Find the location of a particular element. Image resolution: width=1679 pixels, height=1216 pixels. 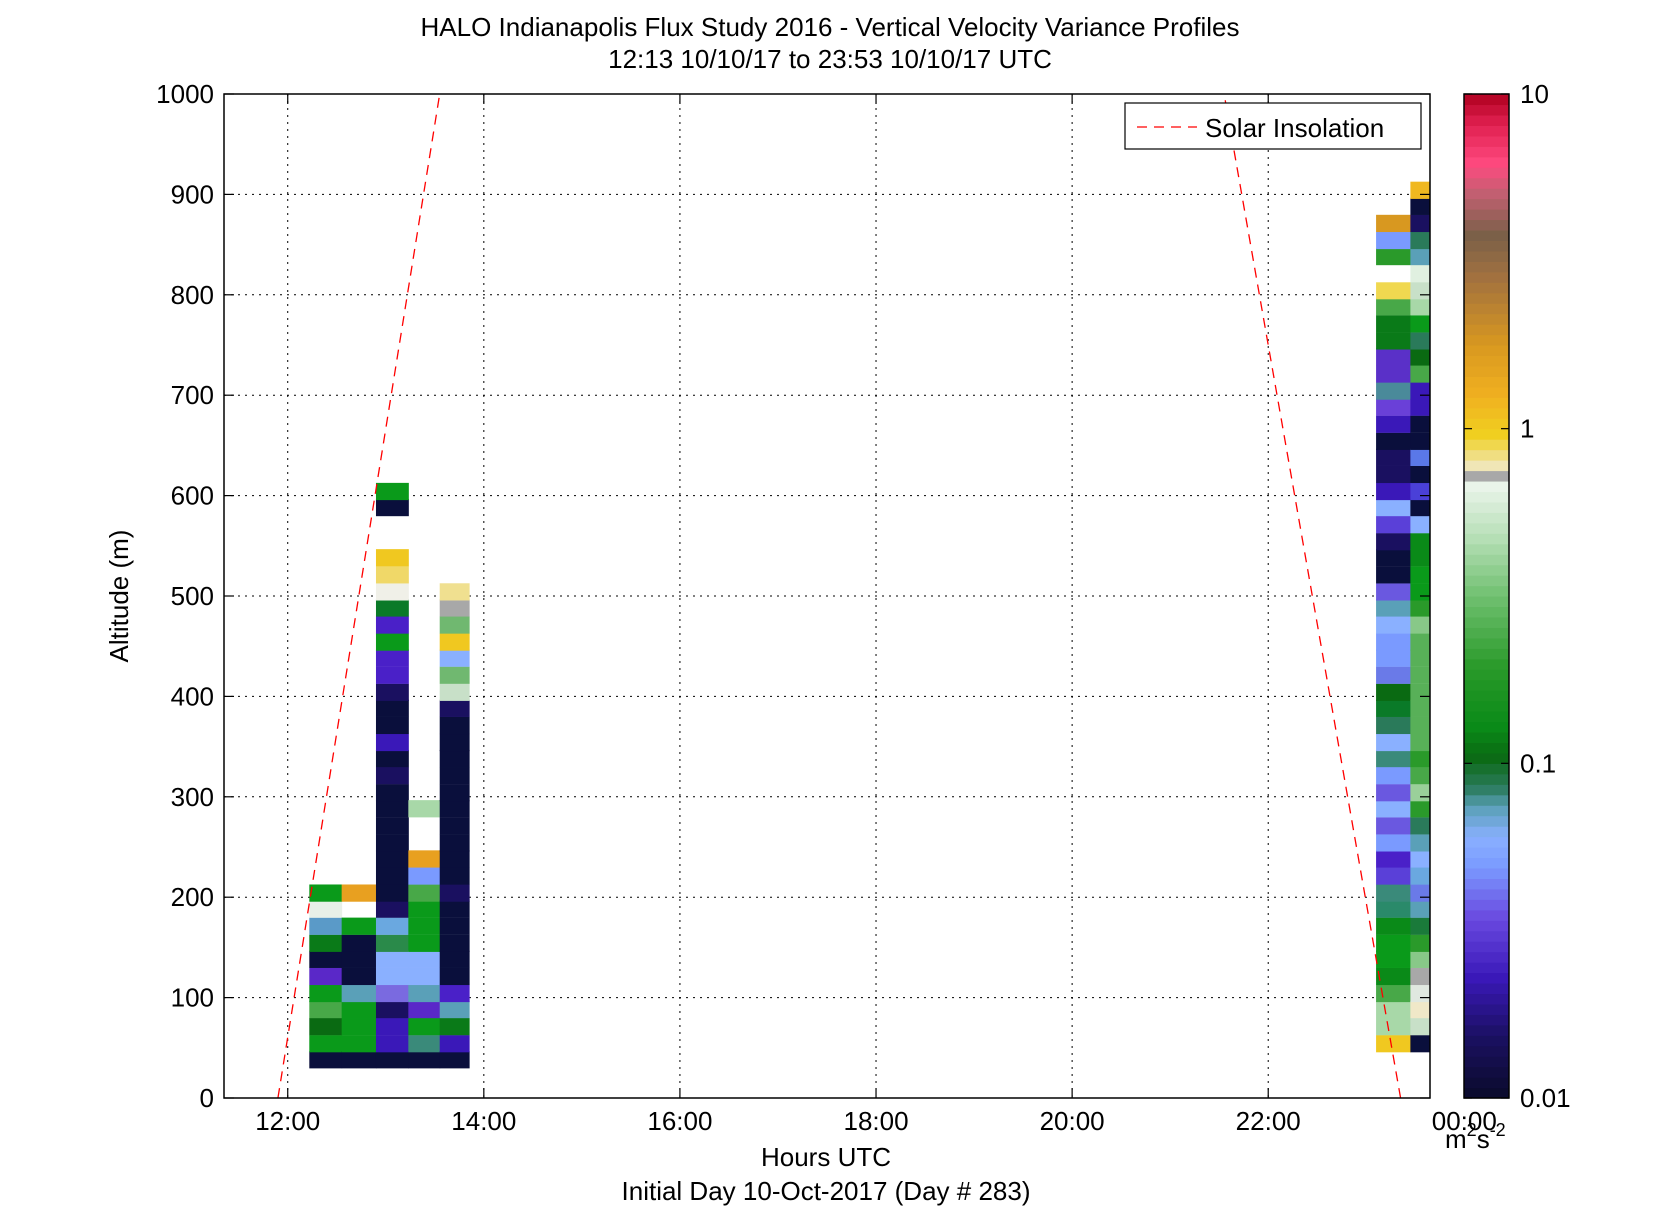

colorbar-tick-label-3: 10 is located at coordinates (1534, 94).